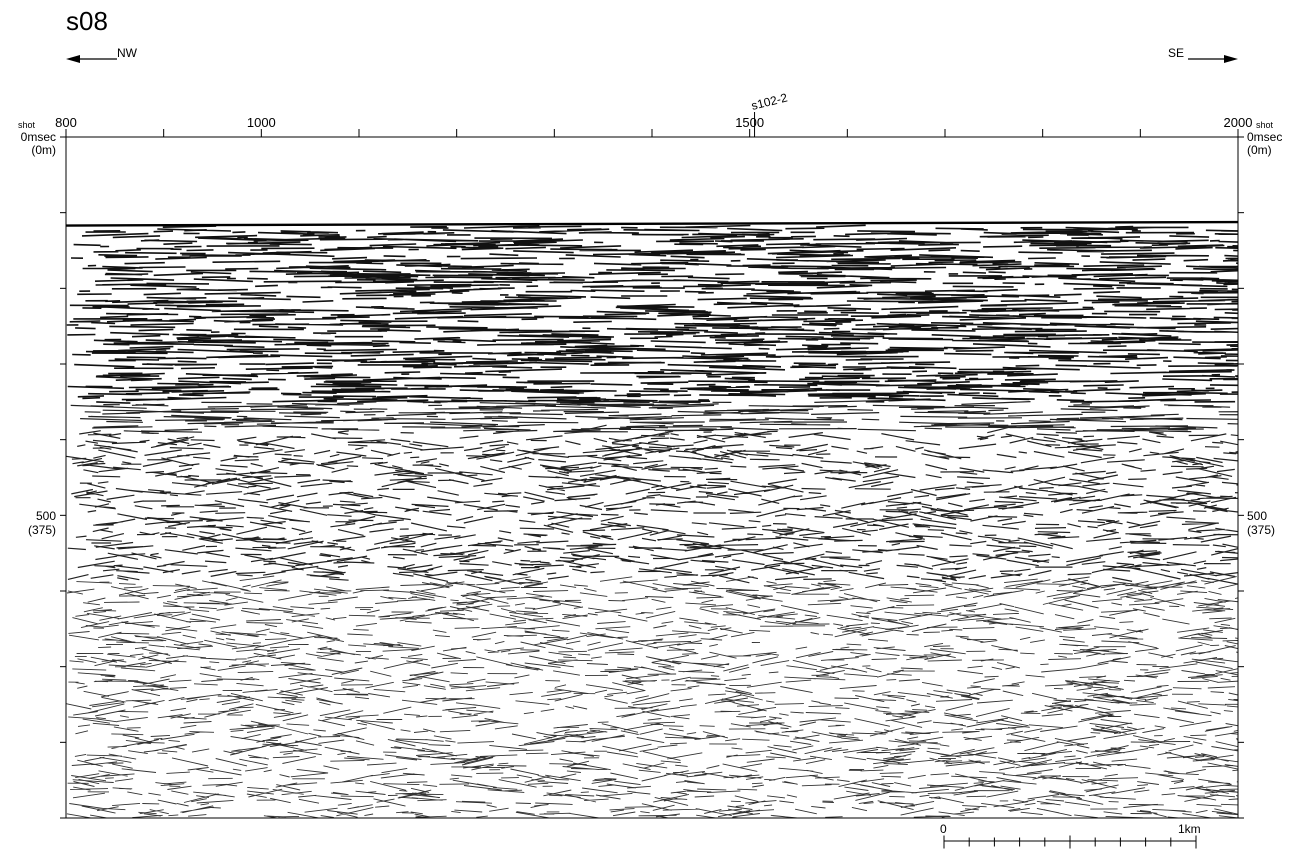 This screenshot has width=1296, height=856. I want to click on direction-left-label: NW, so click(127, 53).